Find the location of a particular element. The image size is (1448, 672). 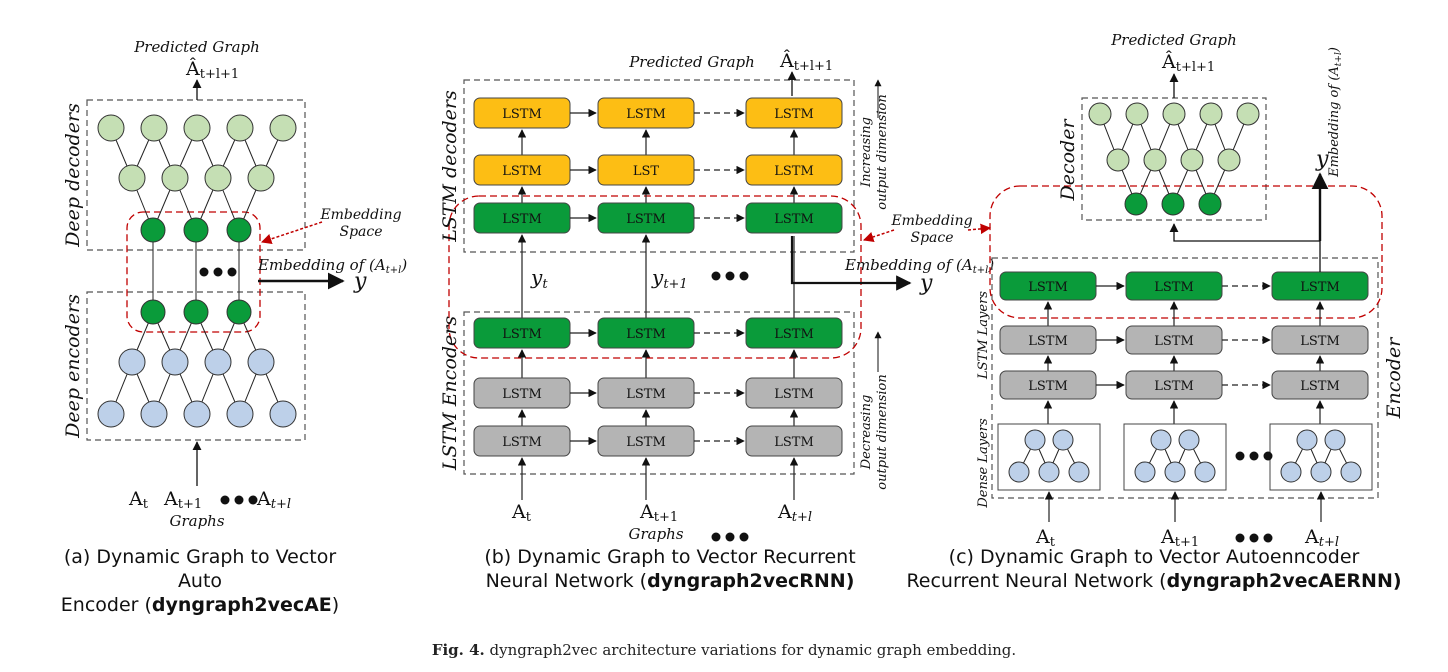

caption-b-line1: (b) Dynamic Graph to Vector Recurrent is located at coordinates (670, 557).